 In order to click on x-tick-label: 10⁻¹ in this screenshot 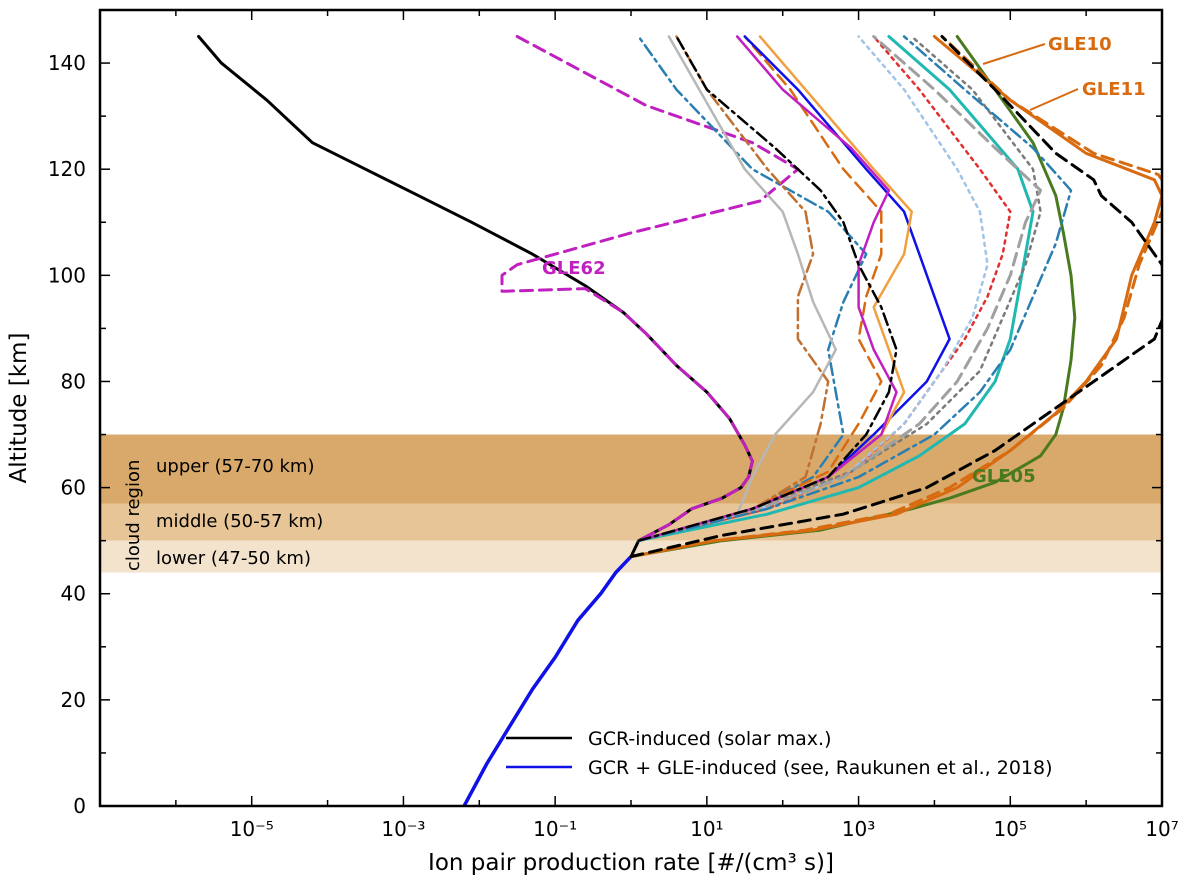, I will do `click(555, 829)`.